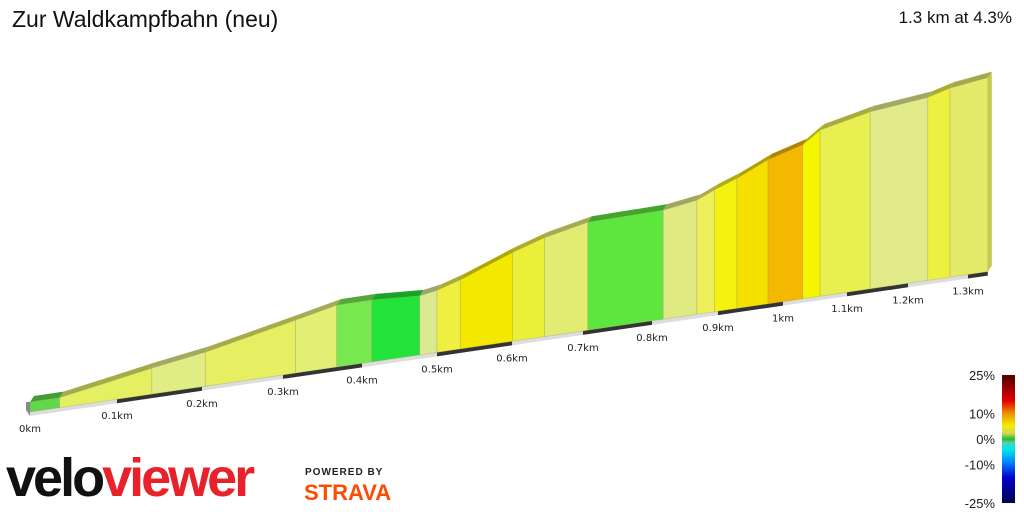 This screenshot has height=512, width=1024. Describe the element at coordinates (130, 478) in the screenshot. I see `veloviewer-logo: veloviewer` at that location.